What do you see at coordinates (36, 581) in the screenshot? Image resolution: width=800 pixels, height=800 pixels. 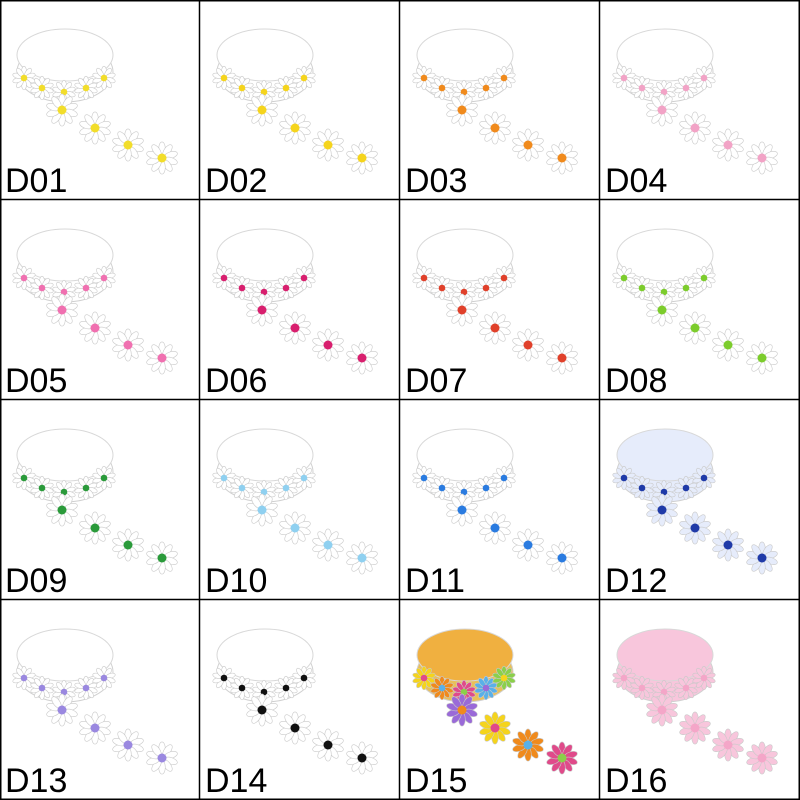 I see `variant-label: D09` at bounding box center [36, 581].